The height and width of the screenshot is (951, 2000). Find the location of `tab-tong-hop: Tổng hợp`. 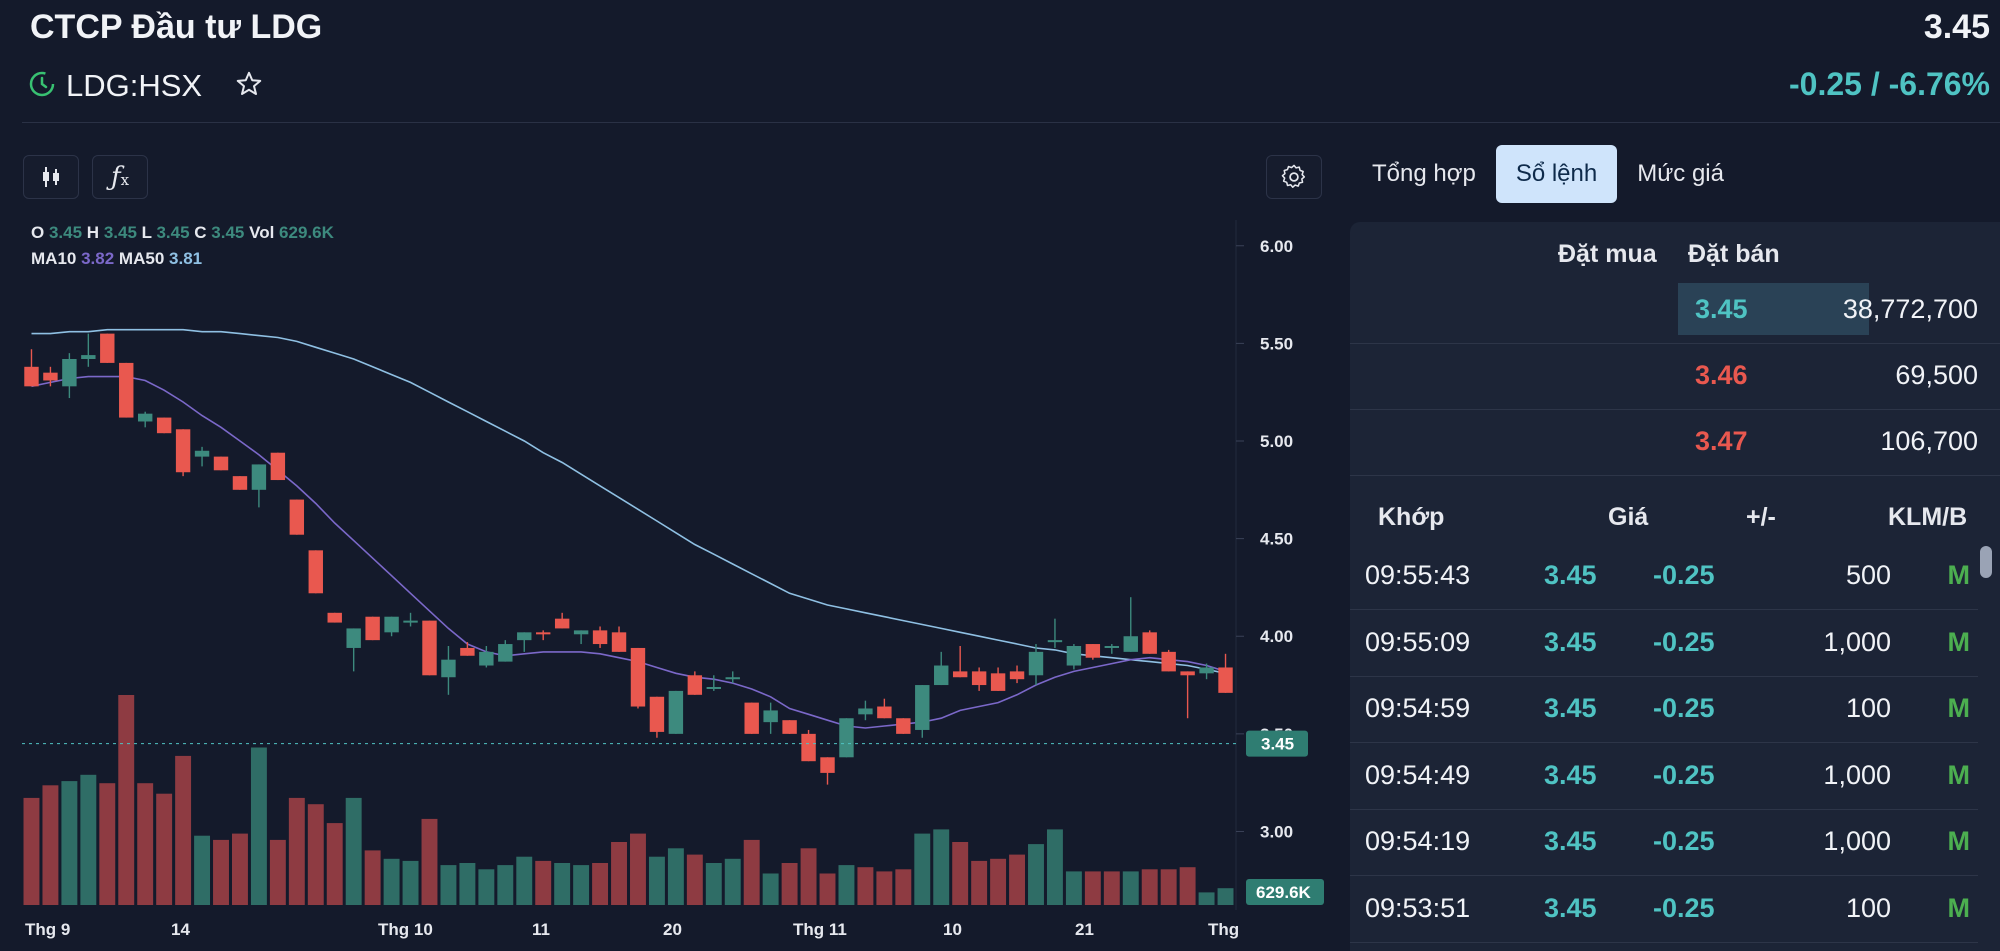

tab-tong-hop: Tổng hợp is located at coordinates (1424, 173).